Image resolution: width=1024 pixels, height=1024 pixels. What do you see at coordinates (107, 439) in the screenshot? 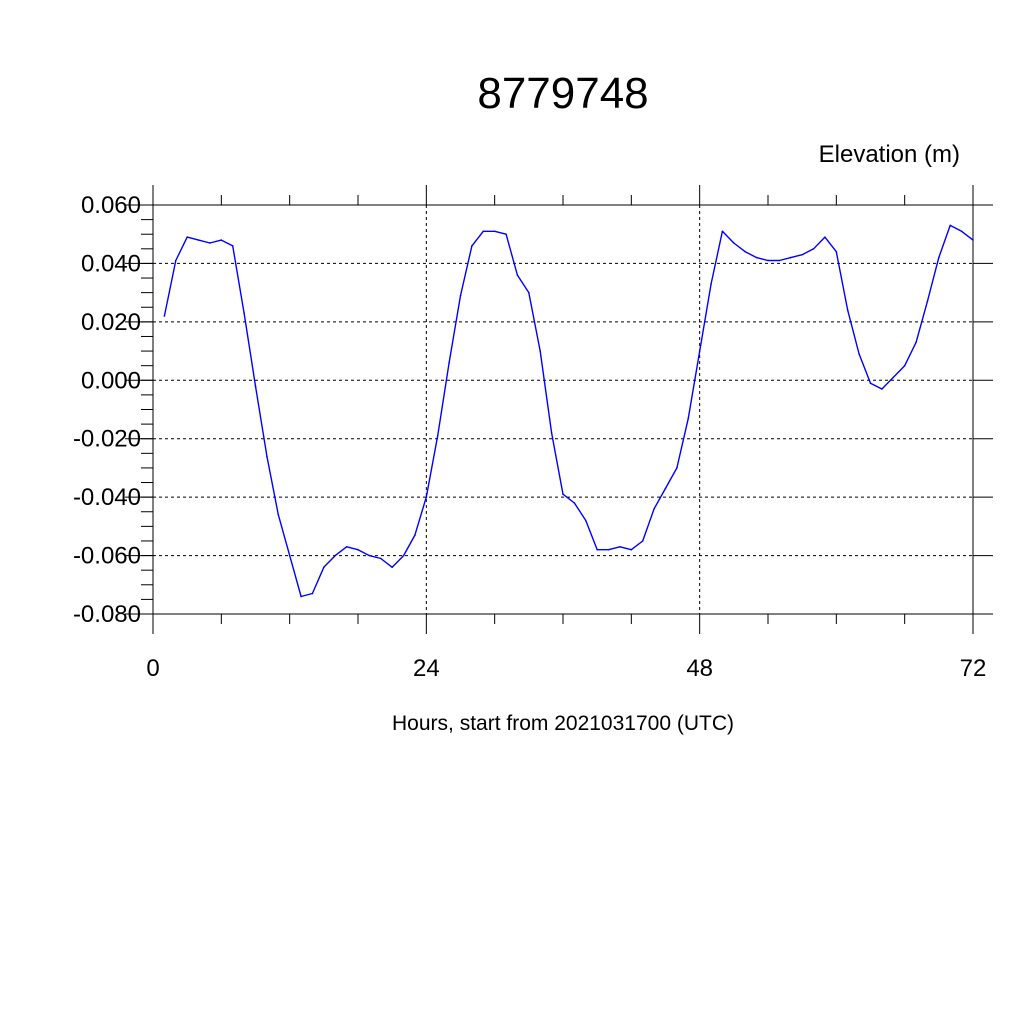
I see `y-tick-label: -0.020` at bounding box center [107, 439].